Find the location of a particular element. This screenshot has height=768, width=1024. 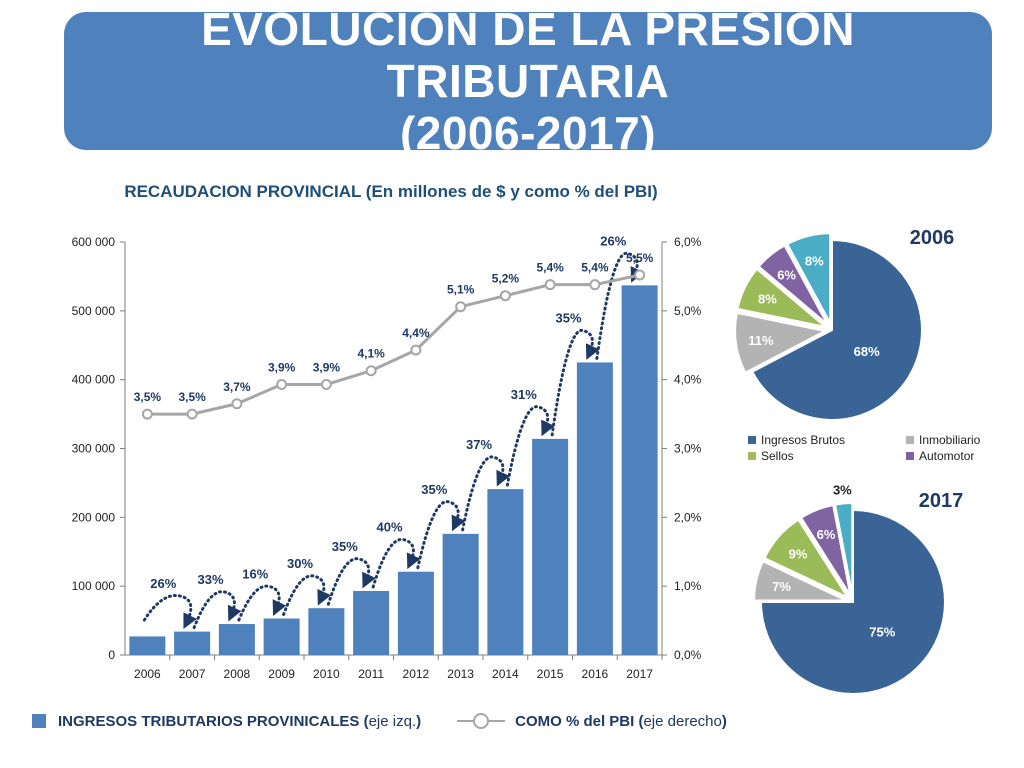

pie-legend-item-inmobiliario: Inmobiliario is located at coordinates (952, 440).